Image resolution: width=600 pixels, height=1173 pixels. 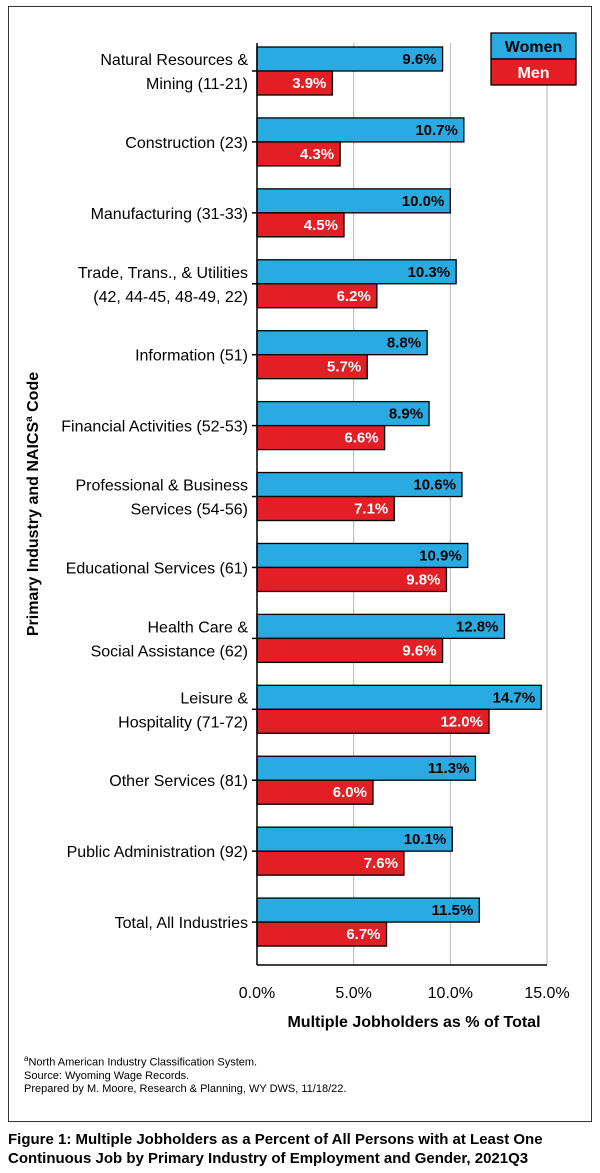 I want to click on value-label-women-0: 9.6%, so click(x=419, y=59).